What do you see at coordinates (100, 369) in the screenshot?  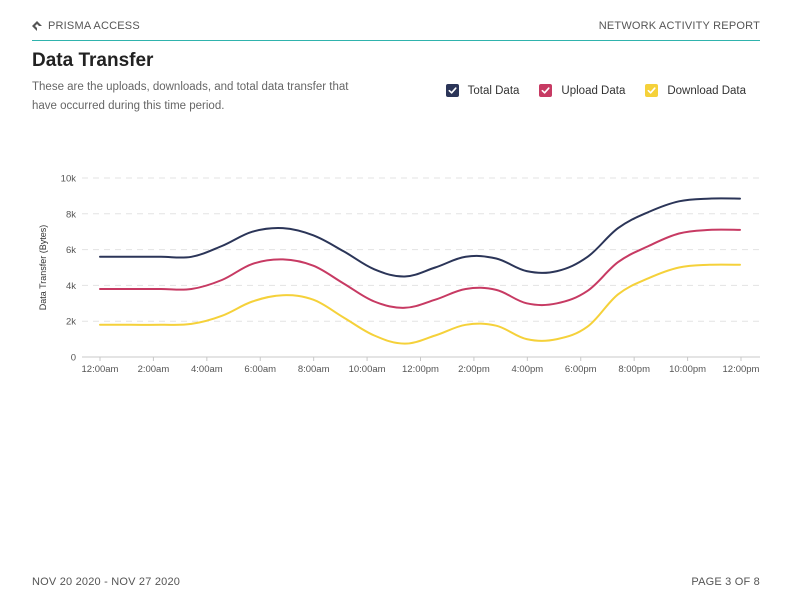 I see `x-tick-label: 12:00am` at bounding box center [100, 369].